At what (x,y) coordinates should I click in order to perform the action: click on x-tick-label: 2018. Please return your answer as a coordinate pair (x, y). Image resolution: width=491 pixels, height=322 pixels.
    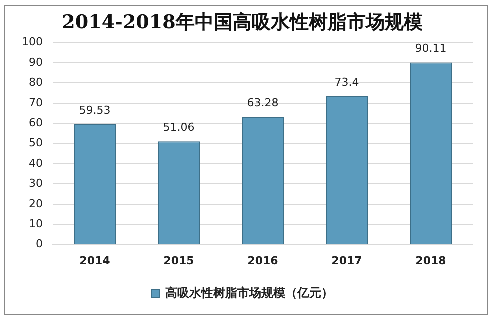
    Looking at the image, I should click on (431, 261).